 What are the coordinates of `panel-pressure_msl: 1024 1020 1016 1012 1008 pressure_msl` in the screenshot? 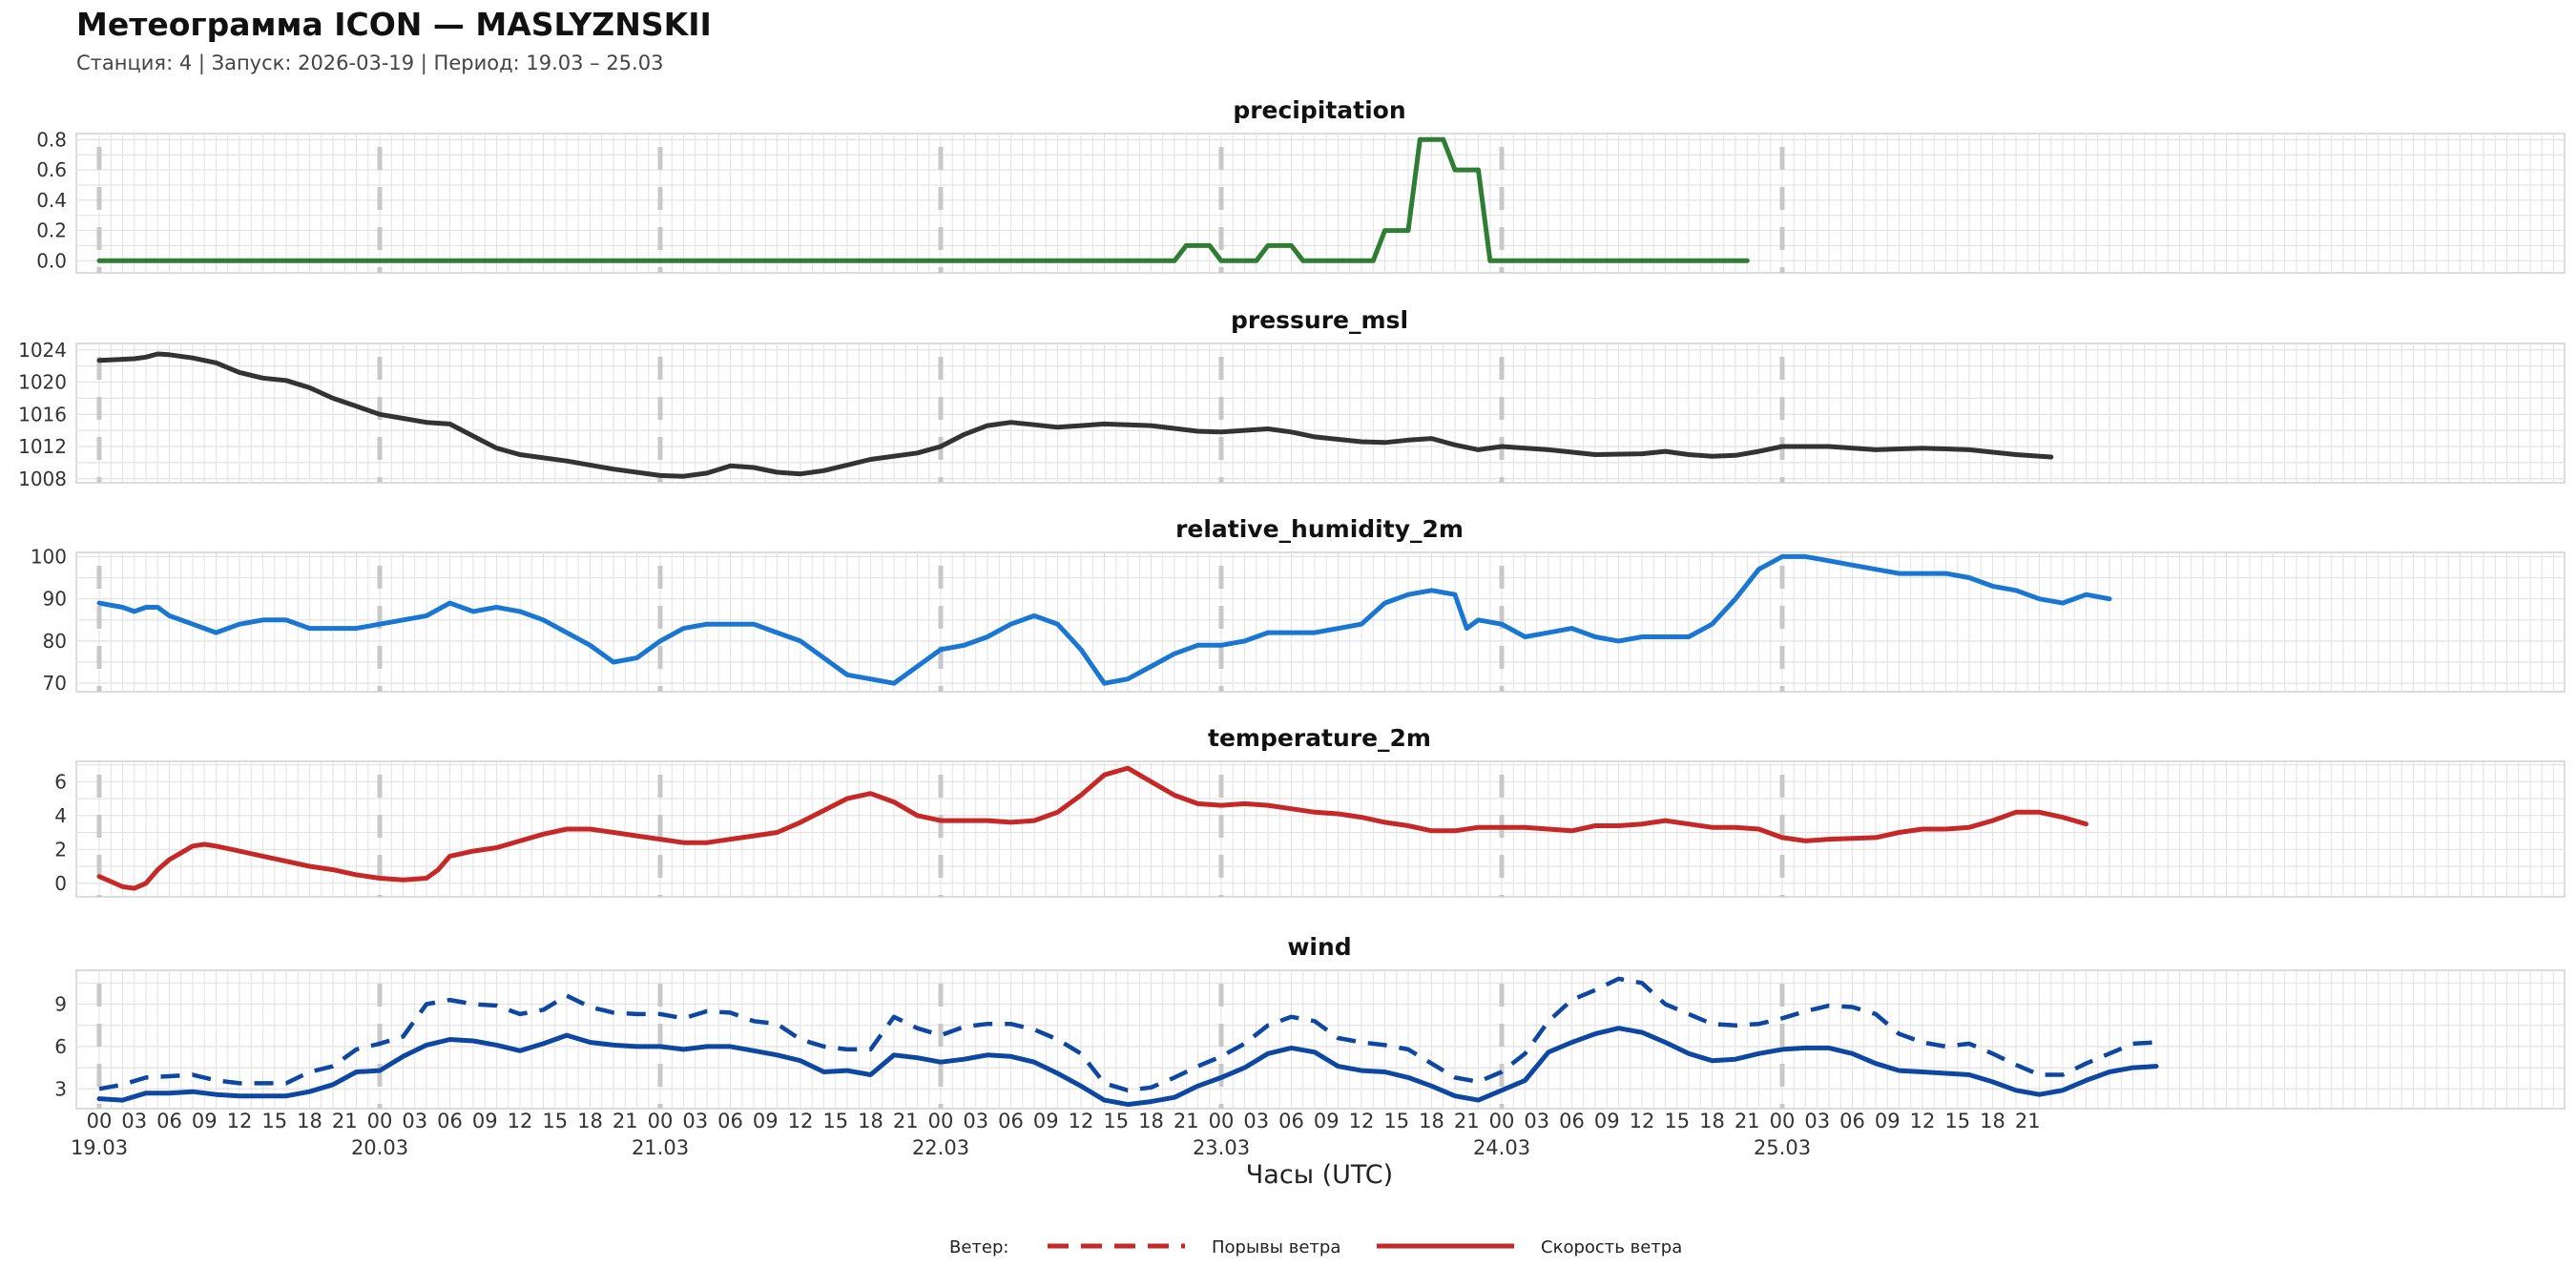 It's located at (1292, 398).